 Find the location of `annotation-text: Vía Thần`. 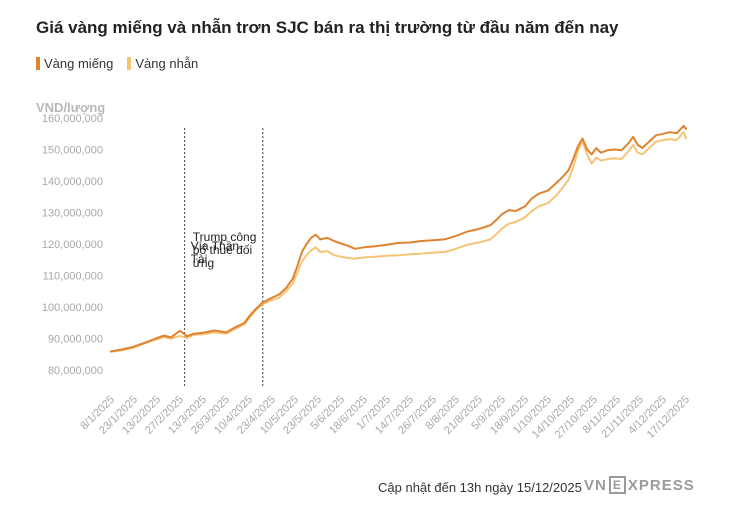

annotation-text: Vía Thần is located at coordinates (215, 246).